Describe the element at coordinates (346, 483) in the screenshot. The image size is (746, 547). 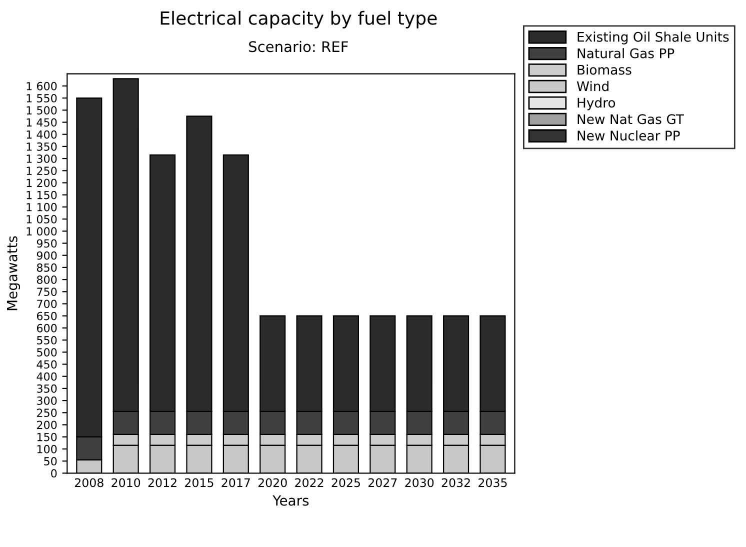
I see `x-tick-label: 2025` at that location.